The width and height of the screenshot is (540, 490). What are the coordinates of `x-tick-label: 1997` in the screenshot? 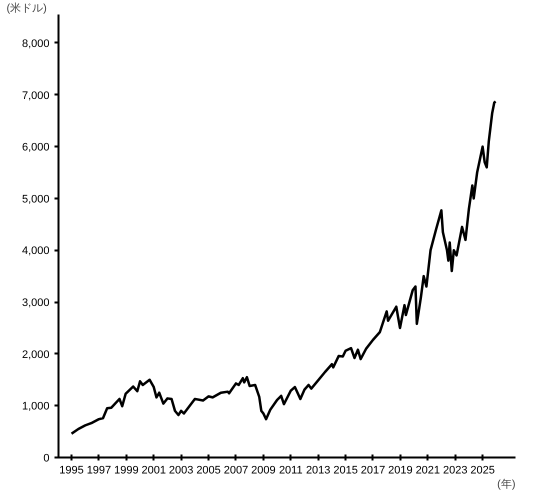 It's located at (99, 470).